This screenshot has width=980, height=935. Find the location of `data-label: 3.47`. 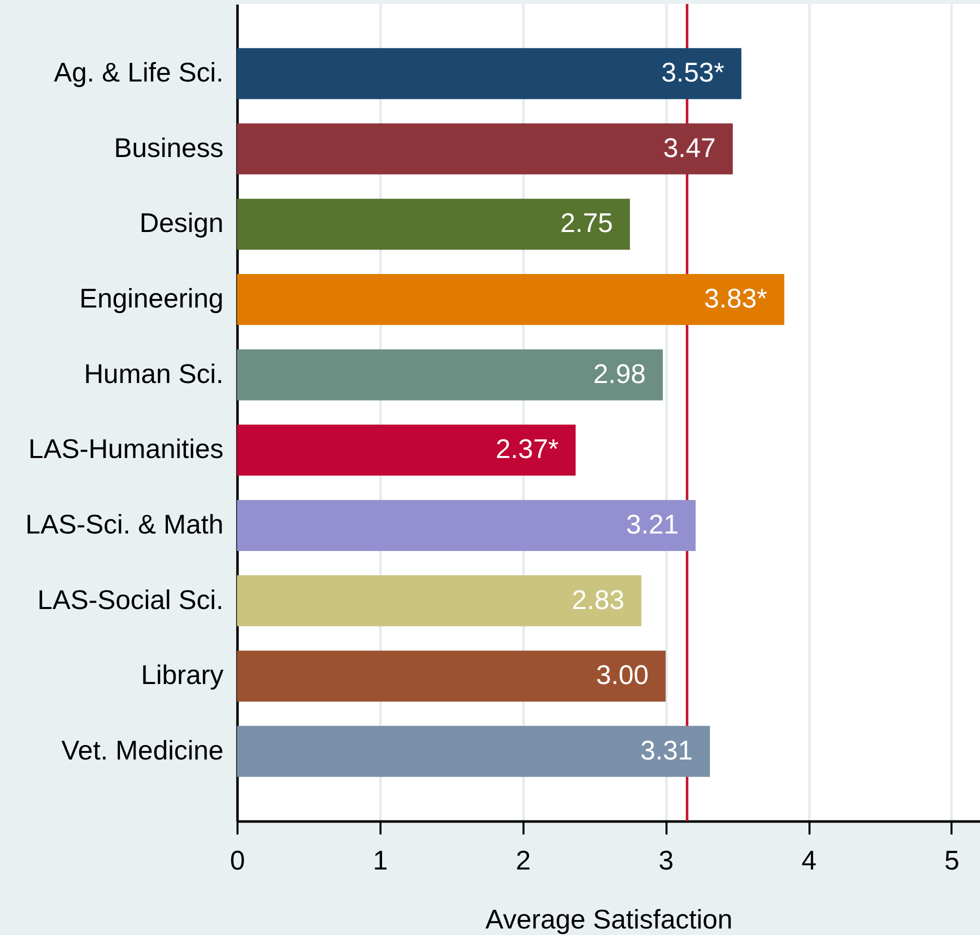

data-label: 3.47 is located at coordinates (689, 147).